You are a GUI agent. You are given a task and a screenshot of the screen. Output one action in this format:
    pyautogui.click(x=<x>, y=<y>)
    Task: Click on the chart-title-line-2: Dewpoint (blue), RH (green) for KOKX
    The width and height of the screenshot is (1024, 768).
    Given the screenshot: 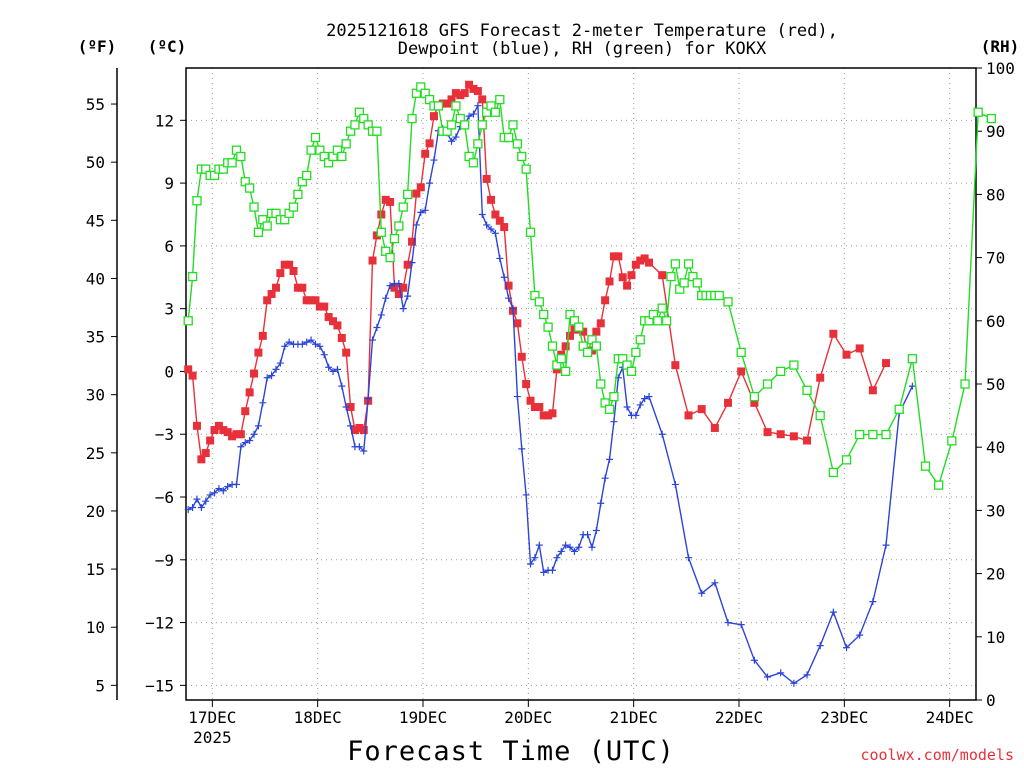 What is the action you would take?
    pyautogui.click(x=582, y=49)
    